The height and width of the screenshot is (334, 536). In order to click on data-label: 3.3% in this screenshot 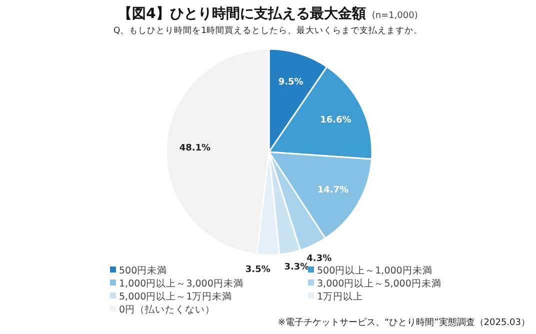, I will do `click(297, 267)`.